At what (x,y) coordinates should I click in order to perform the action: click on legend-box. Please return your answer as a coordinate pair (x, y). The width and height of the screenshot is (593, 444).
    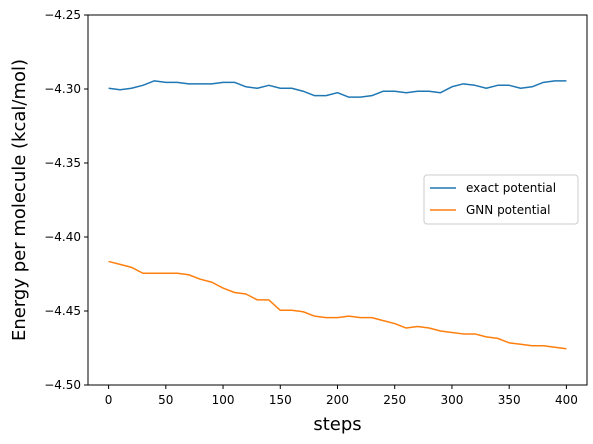
    Looking at the image, I should click on (501, 199).